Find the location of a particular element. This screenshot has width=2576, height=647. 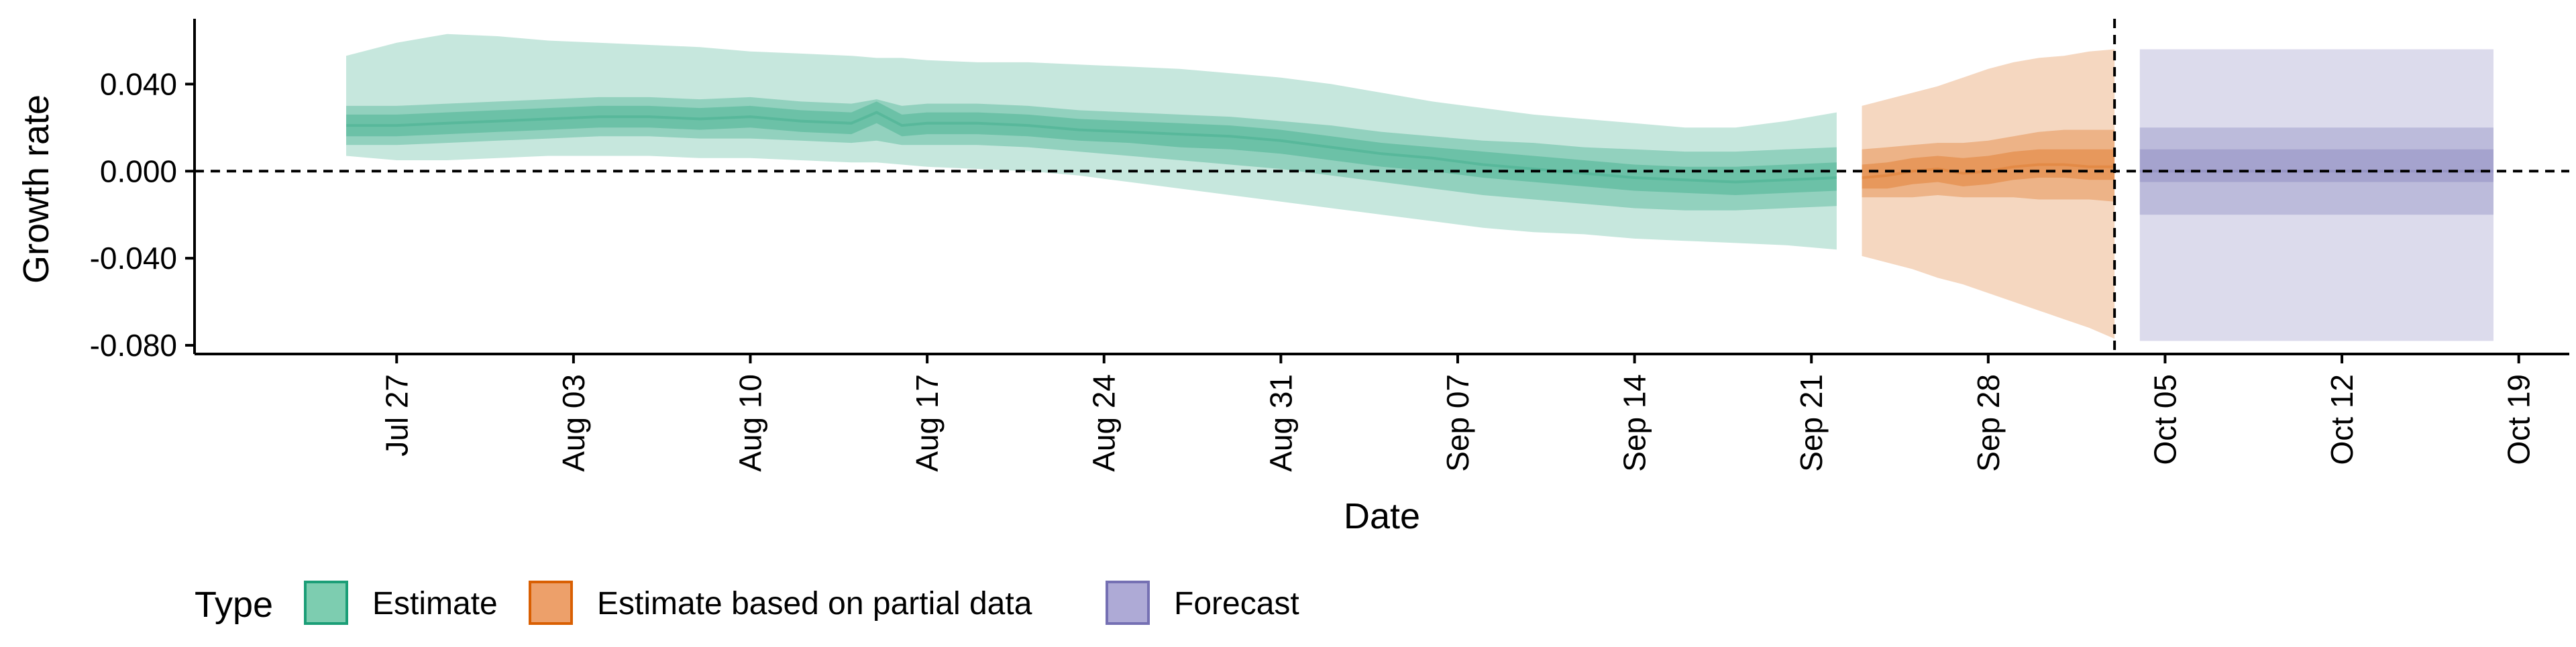

legend-label: Estimate is located at coordinates (435, 604).